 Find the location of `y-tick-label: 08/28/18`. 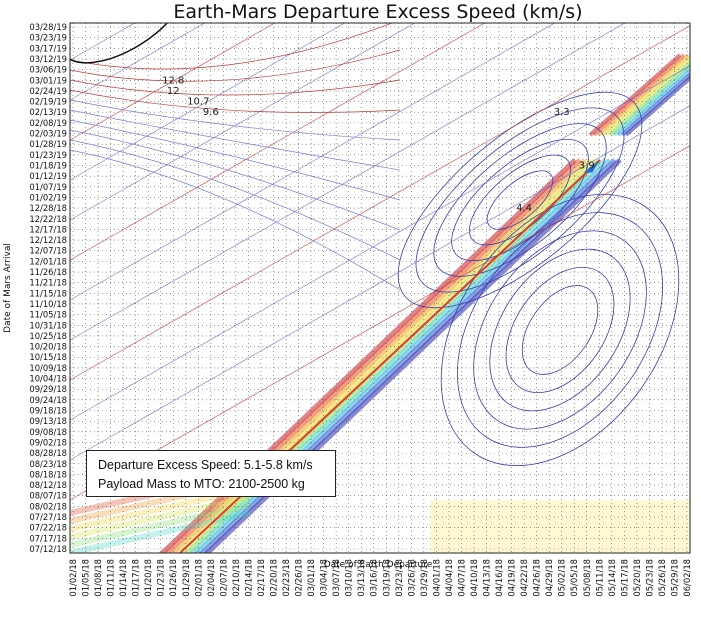

y-tick-label: 08/28/18 is located at coordinates (48, 453).